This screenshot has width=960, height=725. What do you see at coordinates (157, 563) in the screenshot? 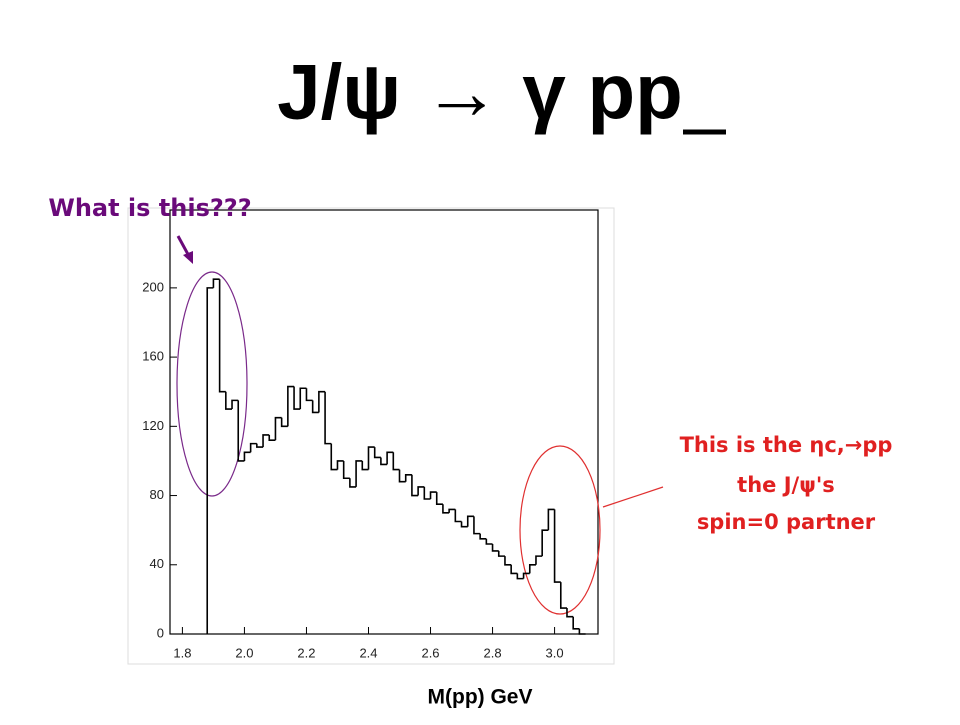
I see `y-tick-label: 40` at bounding box center [157, 563].